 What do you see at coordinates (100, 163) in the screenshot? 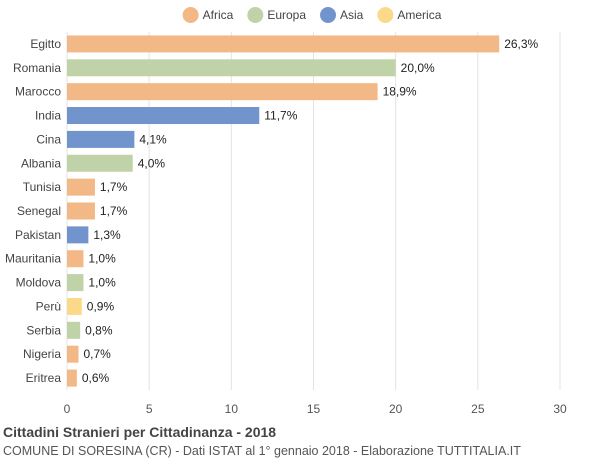
I see `bar-albania` at bounding box center [100, 163].